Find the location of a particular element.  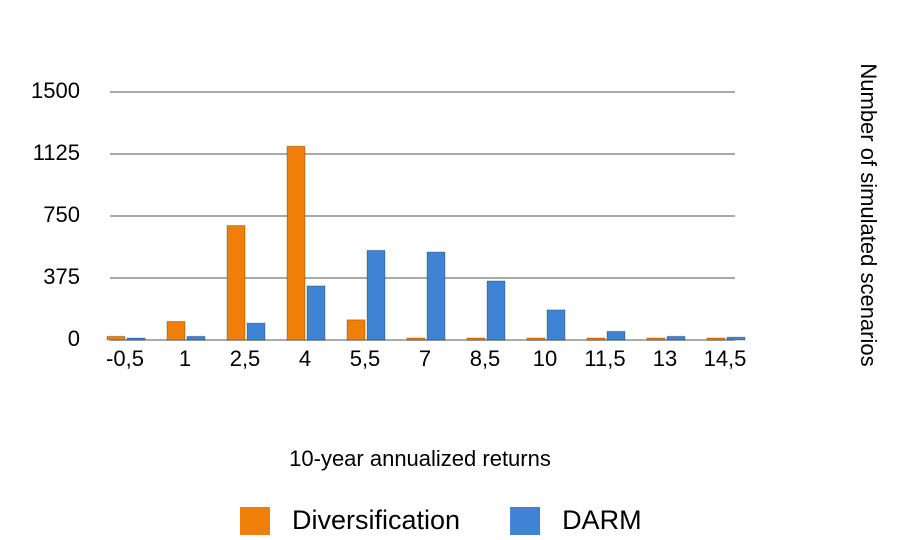

y-tick-label: 750 is located at coordinates (61, 214).